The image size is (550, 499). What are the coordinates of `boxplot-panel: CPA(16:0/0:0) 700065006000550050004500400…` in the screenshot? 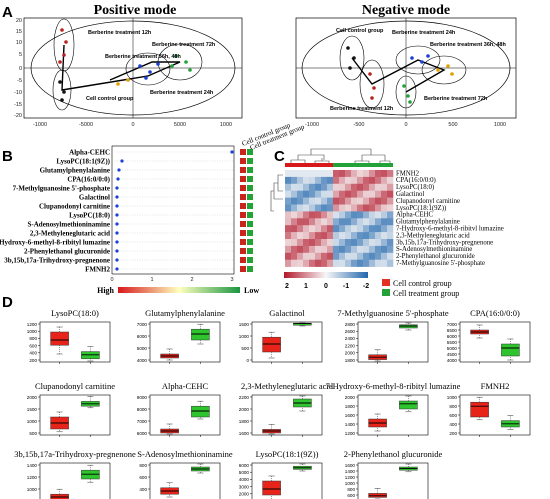 It's located at (489, 336).